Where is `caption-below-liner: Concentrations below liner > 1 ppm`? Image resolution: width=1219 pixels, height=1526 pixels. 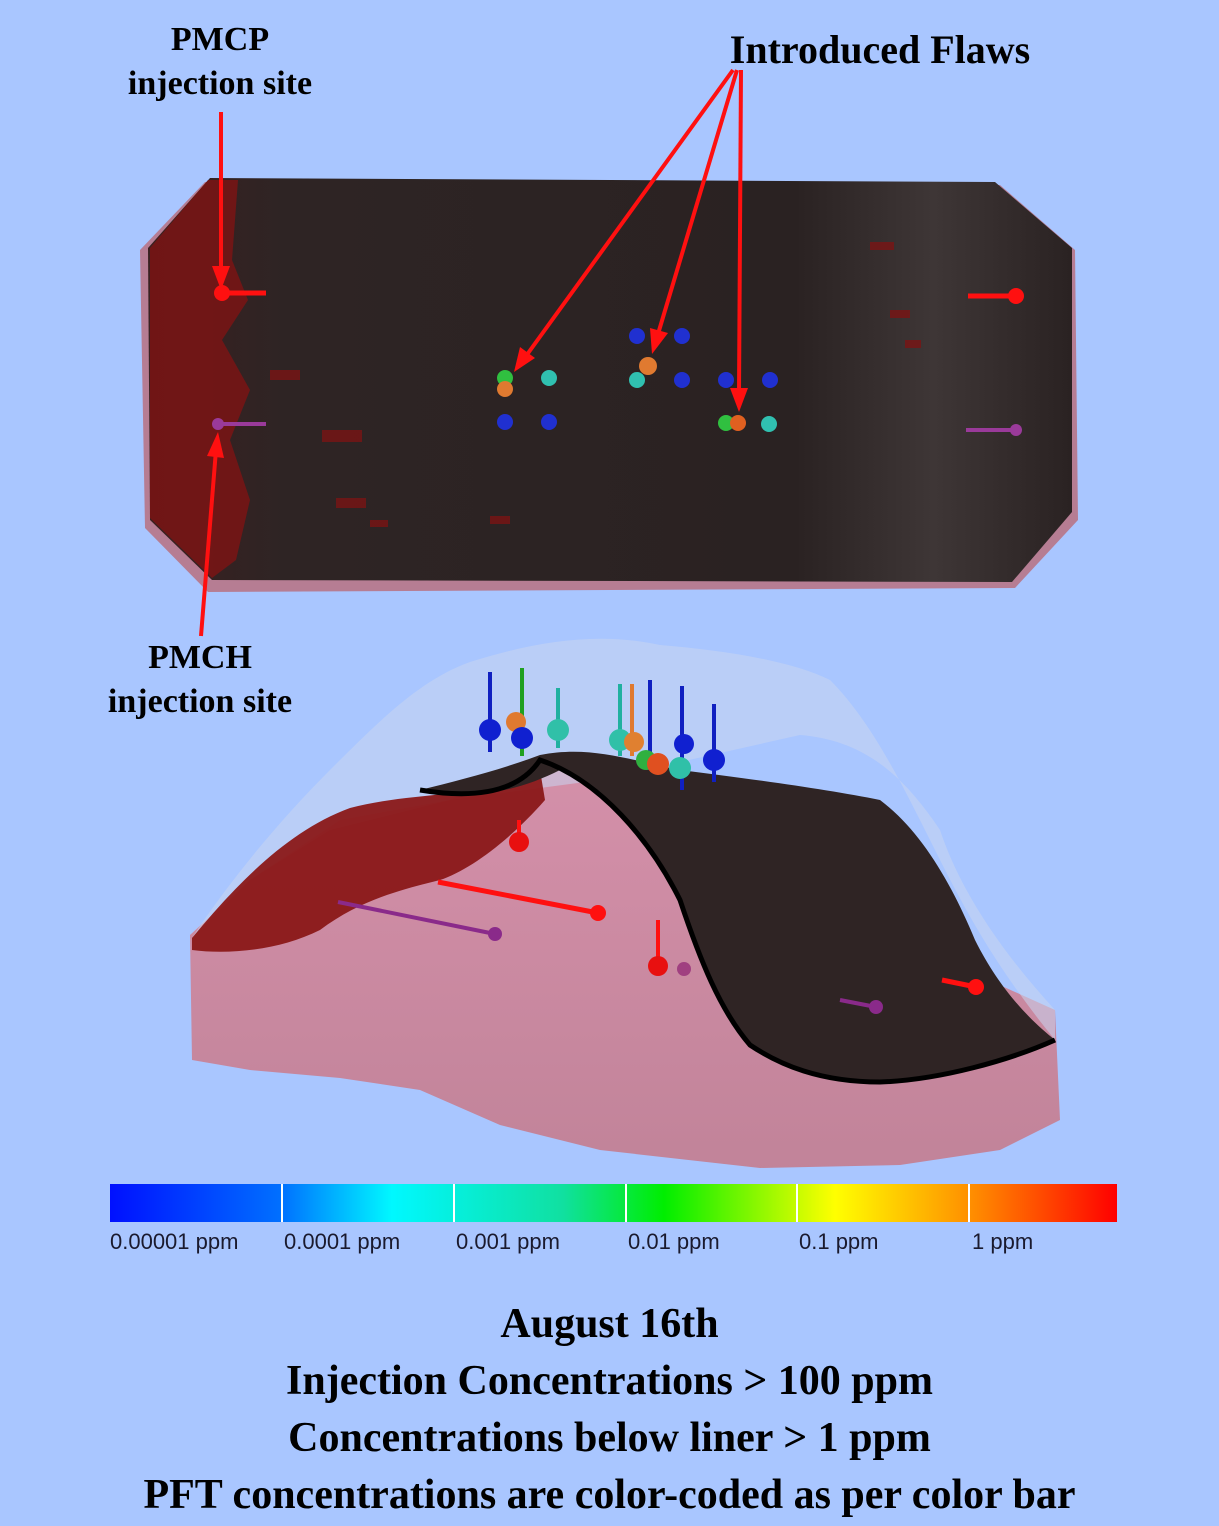
caption-below-liner: Concentrations below liner > 1 ppm is located at coordinates (609, 1438).